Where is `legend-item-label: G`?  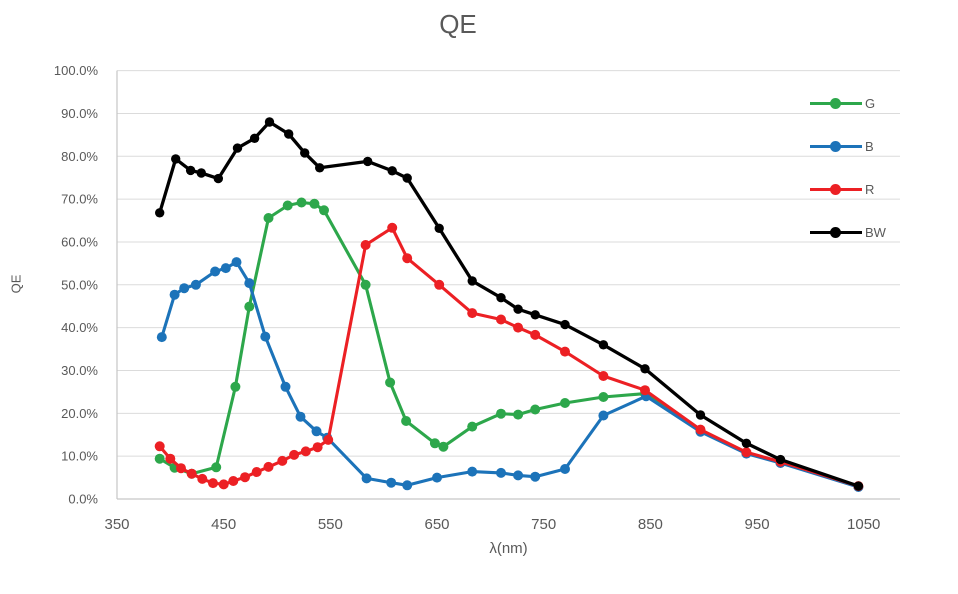
legend-item-label: G is located at coordinates (870, 103).